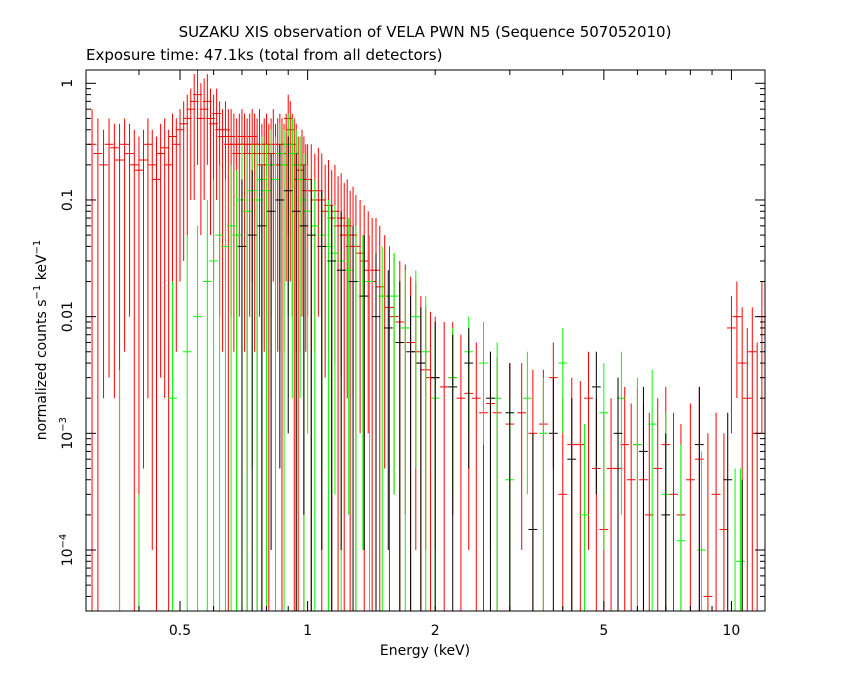 The width and height of the screenshot is (850, 680). I want to click on y-axis-label-main: normalized counts s, so click(42, 369).